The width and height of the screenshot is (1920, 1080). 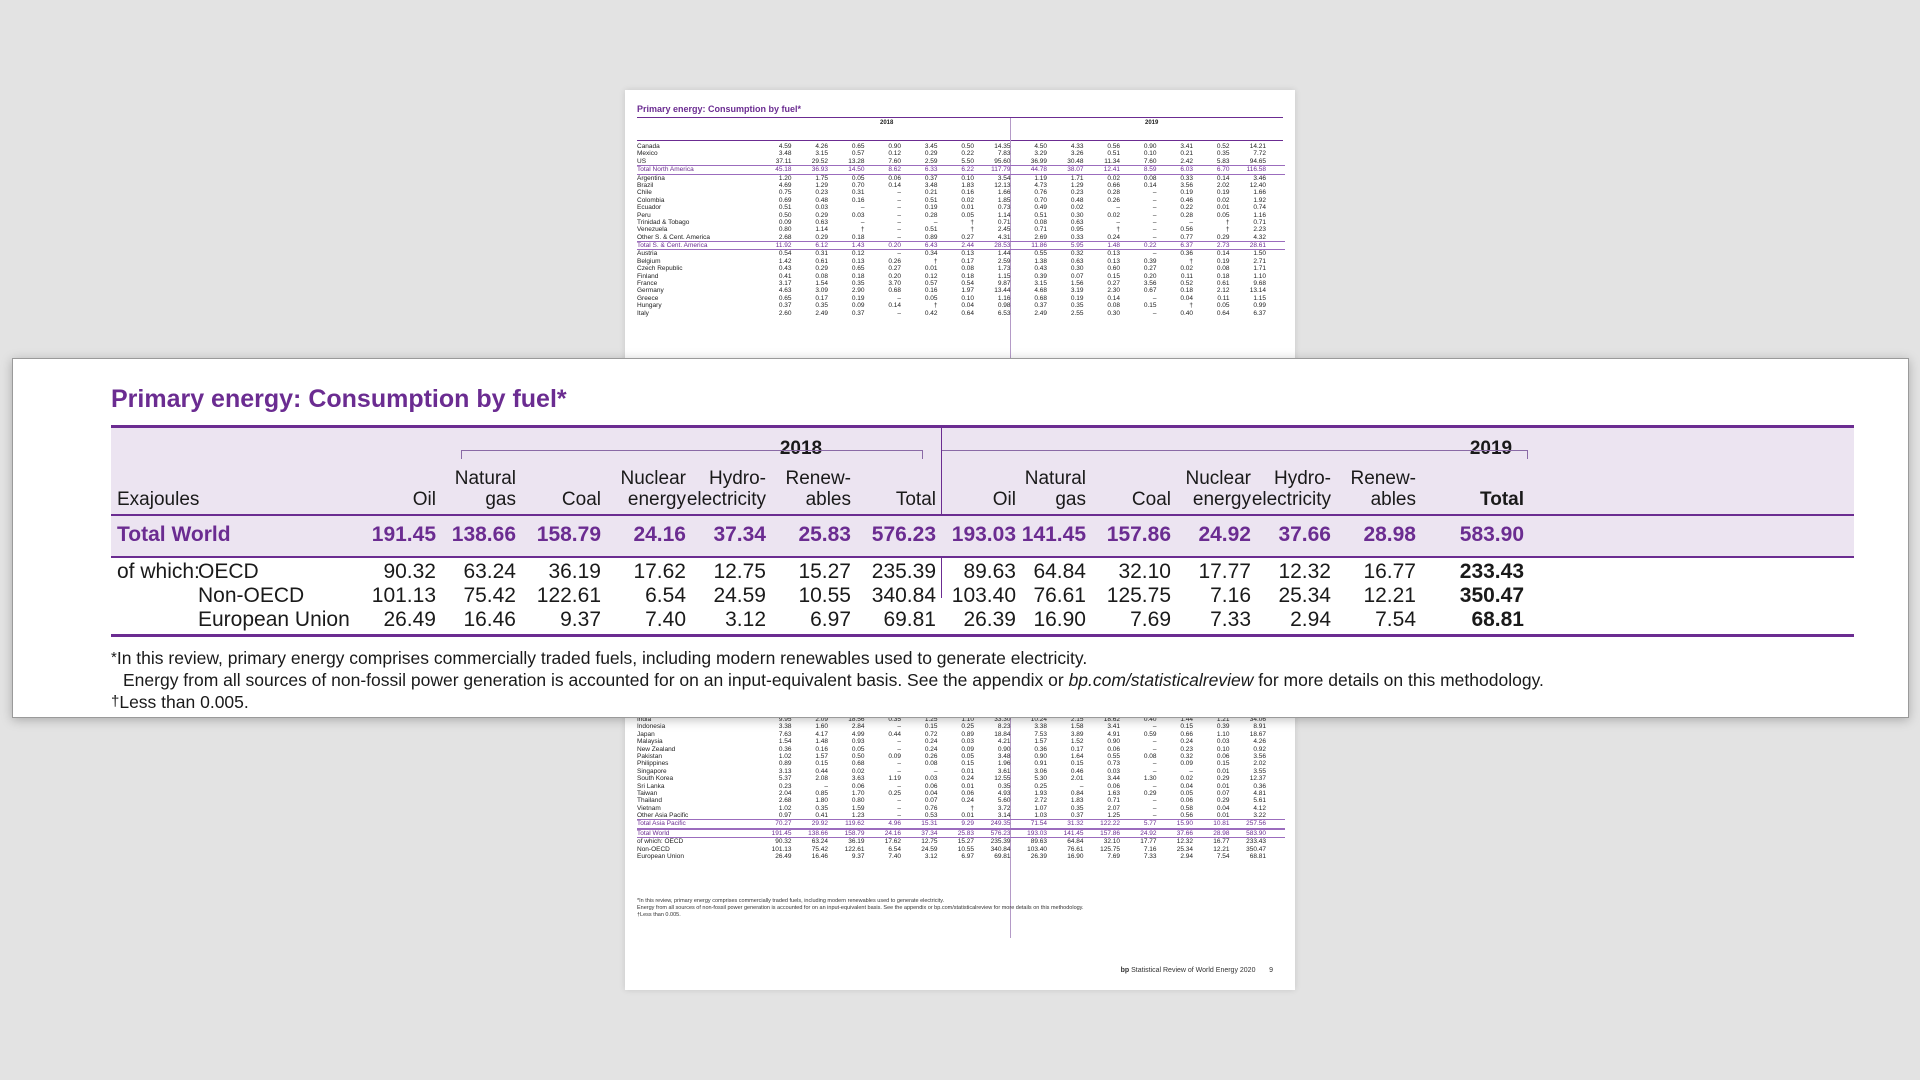 What do you see at coordinates (115, 701) in the screenshot?
I see `dagger-symbol: †` at bounding box center [115, 701].